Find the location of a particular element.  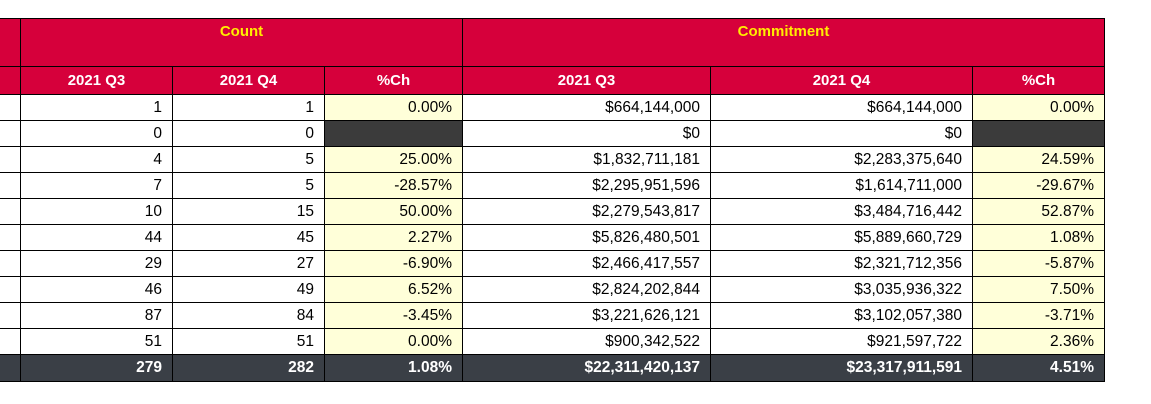

col-header-count-q4: 2021 Q4 is located at coordinates (248, 80).